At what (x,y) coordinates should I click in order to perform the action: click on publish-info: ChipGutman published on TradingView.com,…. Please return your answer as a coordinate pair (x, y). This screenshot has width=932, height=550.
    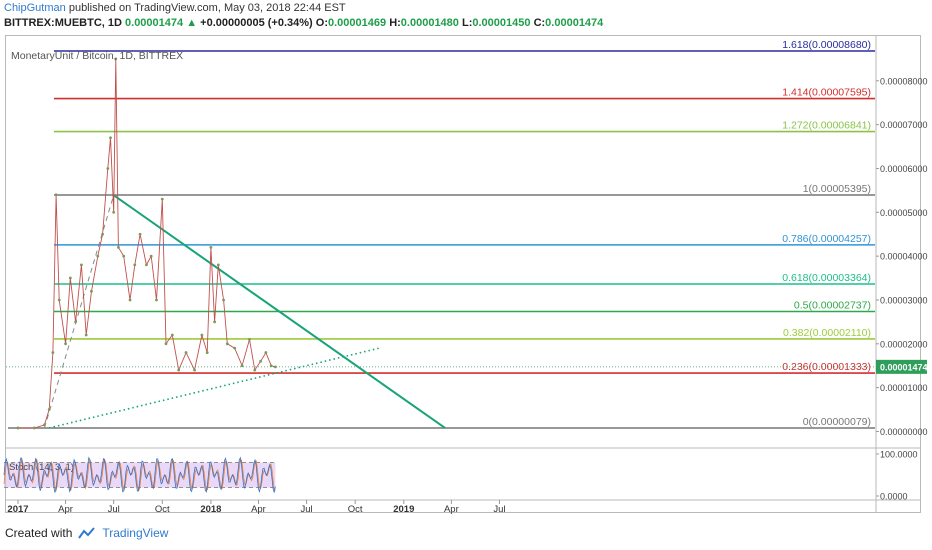
    Looking at the image, I should click on (175, 8).